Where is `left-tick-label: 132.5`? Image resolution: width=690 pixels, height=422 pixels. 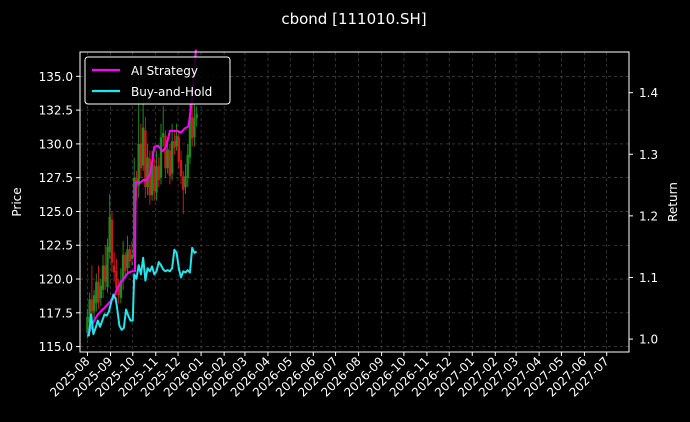 left-tick-label: 132.5 is located at coordinates (56, 111).